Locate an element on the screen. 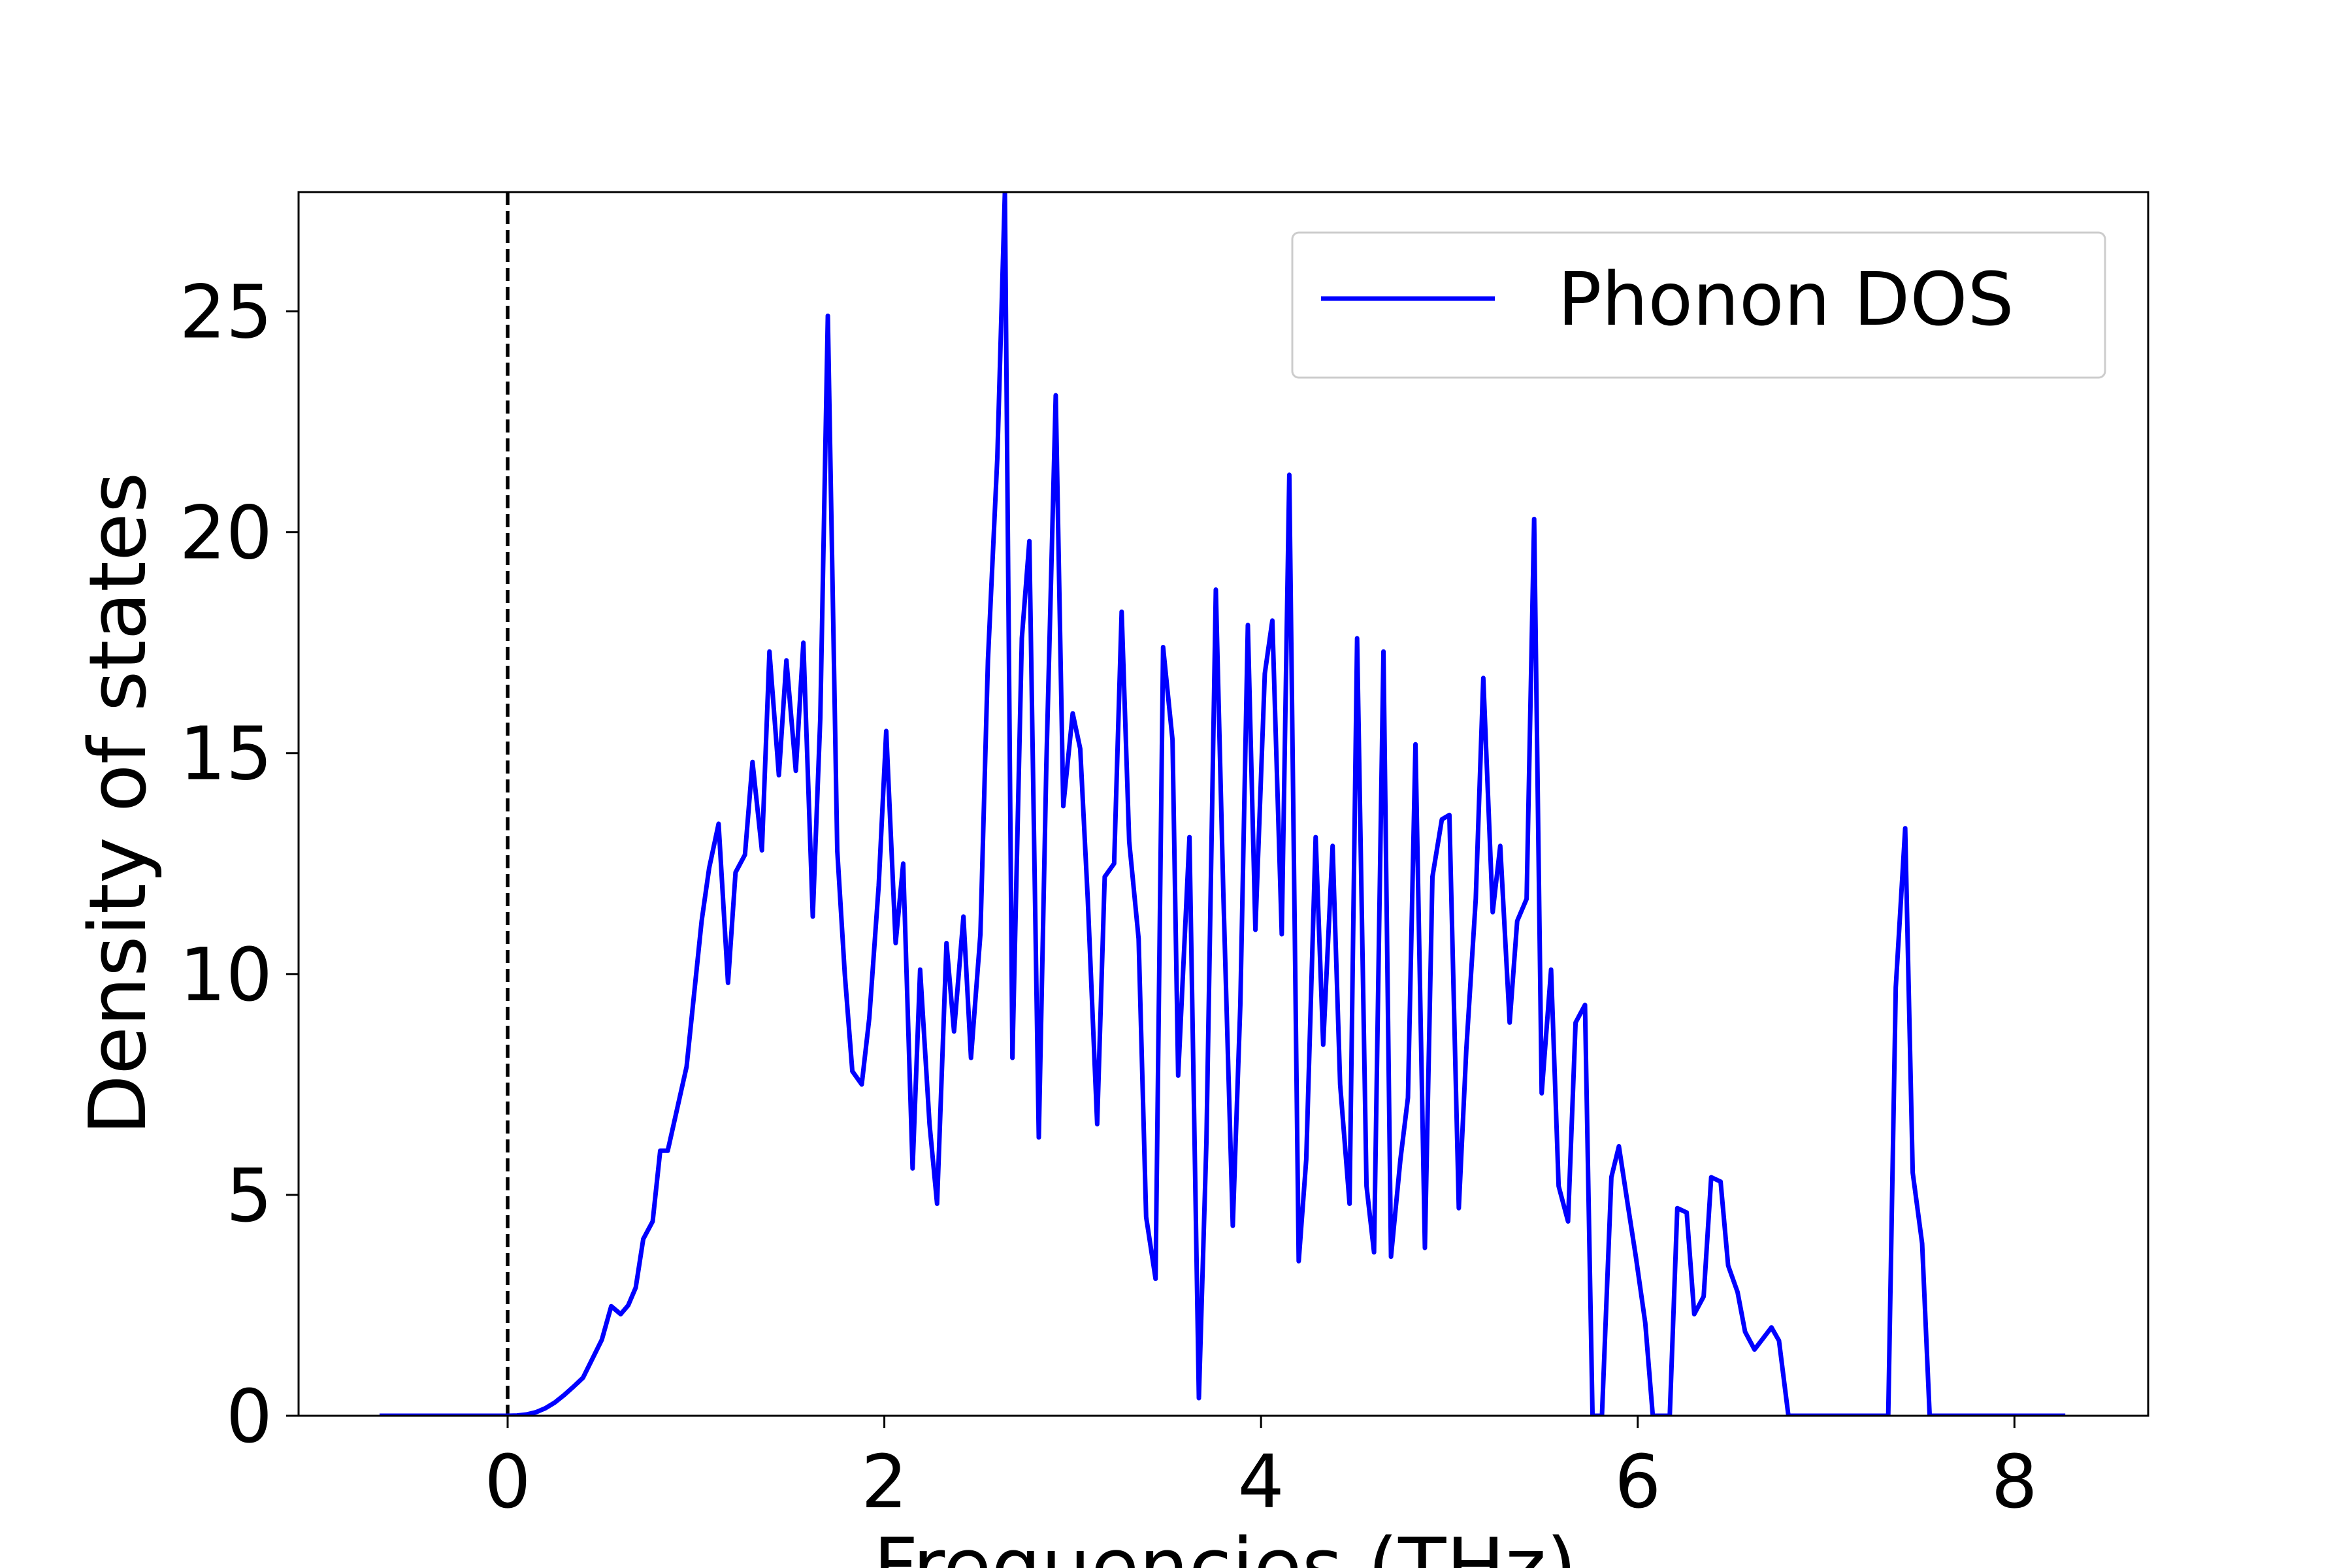 Image resolution: width=2352 pixels, height=1568 pixels. legend-box is located at coordinates (1698, 305).